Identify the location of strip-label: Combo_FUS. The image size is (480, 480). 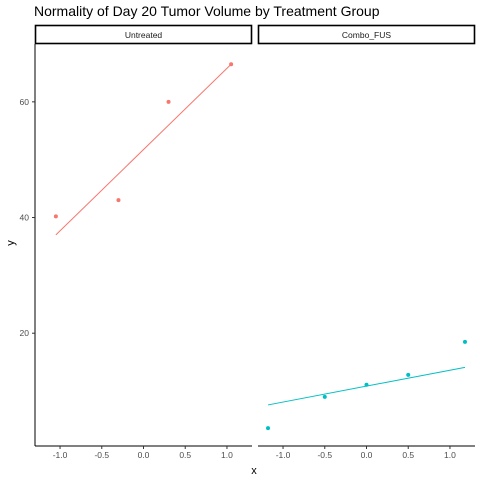
(366, 35).